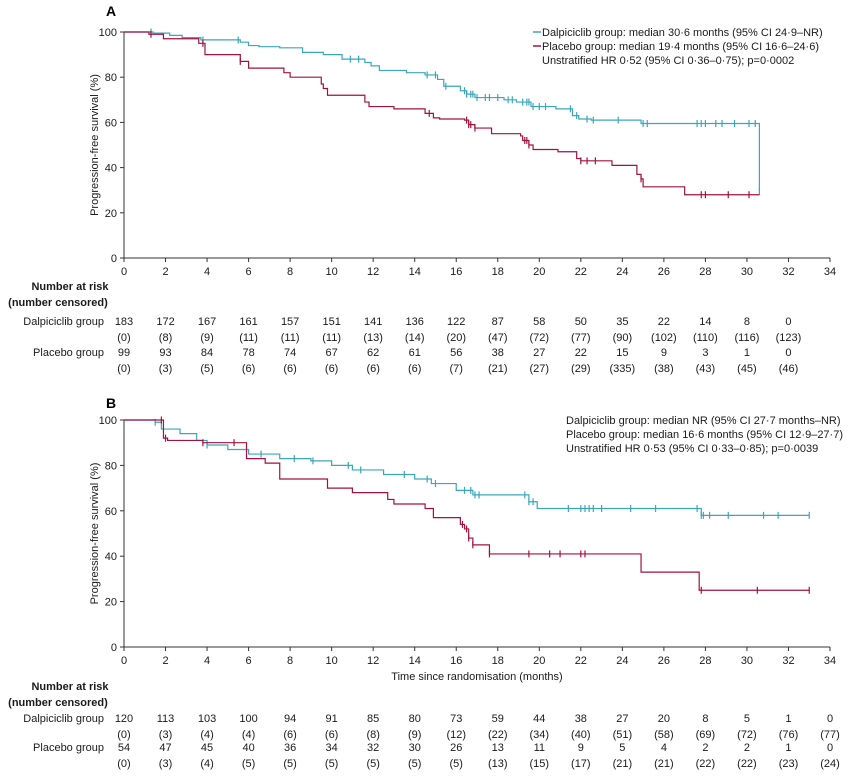  Describe the element at coordinates (165, 338) in the screenshot. I see `panel-a-risk-censored: (8)` at that location.